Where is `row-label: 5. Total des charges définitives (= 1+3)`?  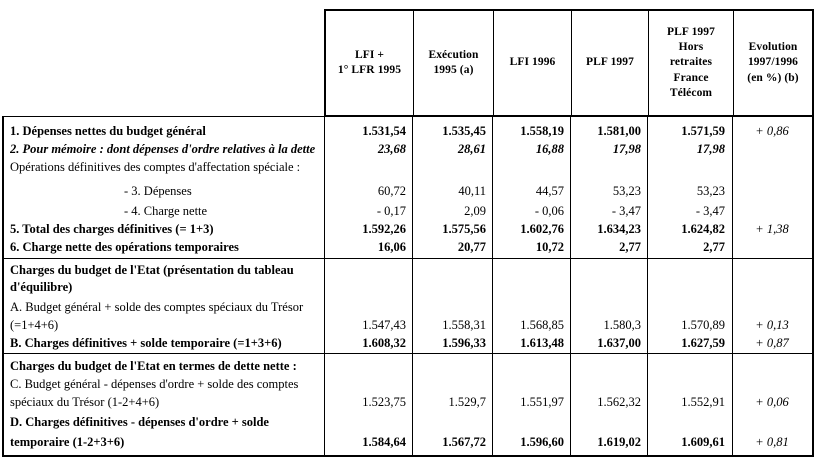
row-label: 5. Total des charges définitives (= 1+3) is located at coordinates (112, 229).